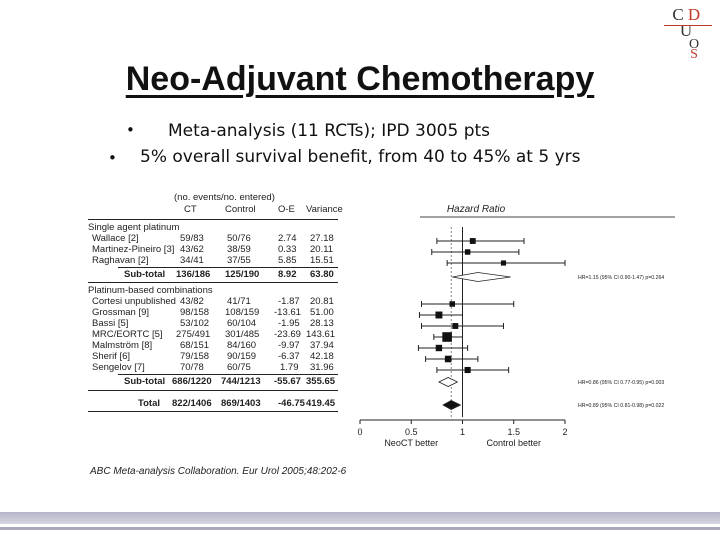  Describe the element at coordinates (621, 383) in the screenshot. I see `pooled-estimate-label: HR=0.86 (95% CI 0.77-0.95) p=0.003` at that location.